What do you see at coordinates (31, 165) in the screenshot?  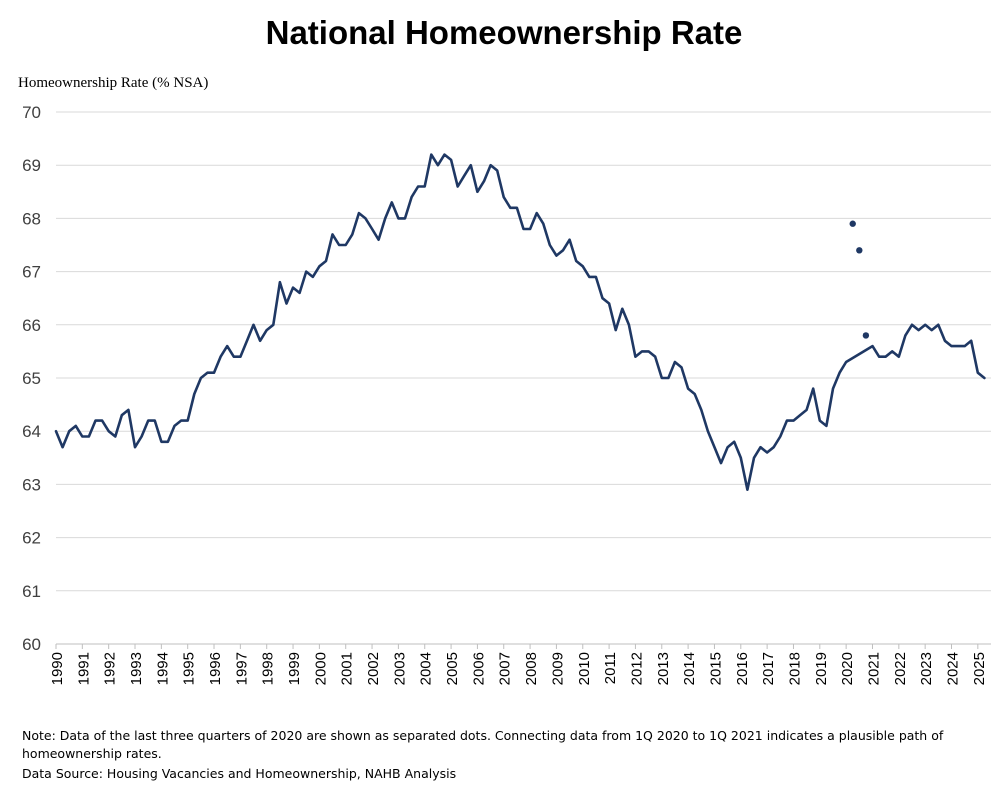 I see `y-tick-label: 69` at bounding box center [31, 165].